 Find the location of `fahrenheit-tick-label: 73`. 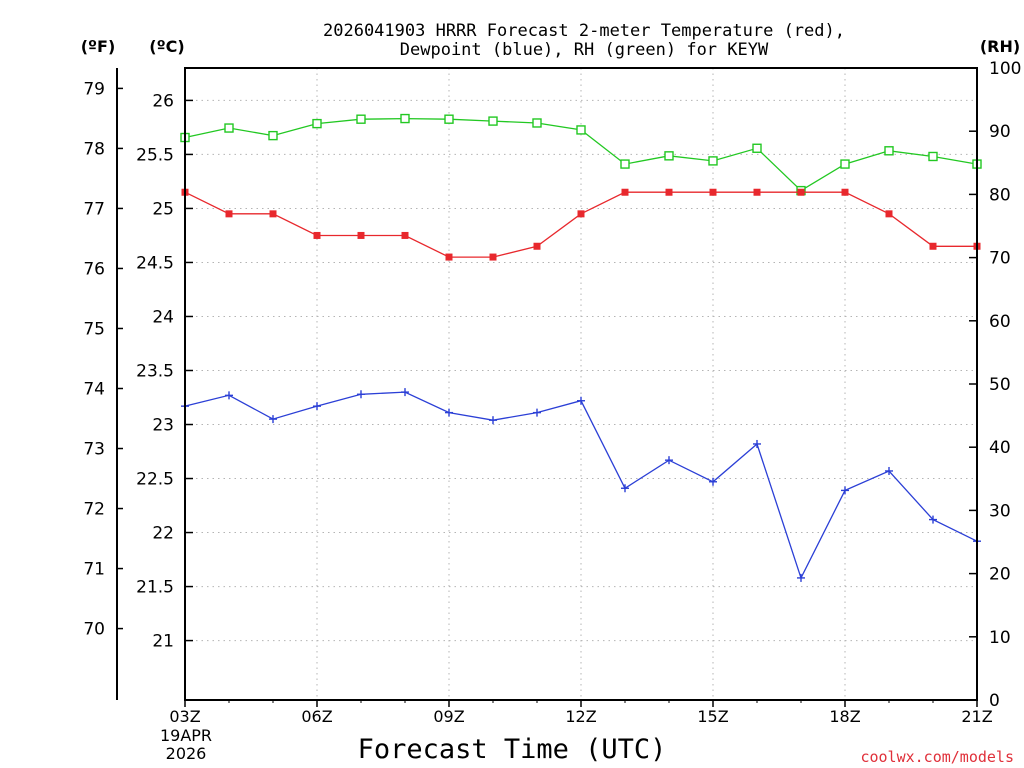

fahrenheit-tick-label: 73 is located at coordinates (94, 450).